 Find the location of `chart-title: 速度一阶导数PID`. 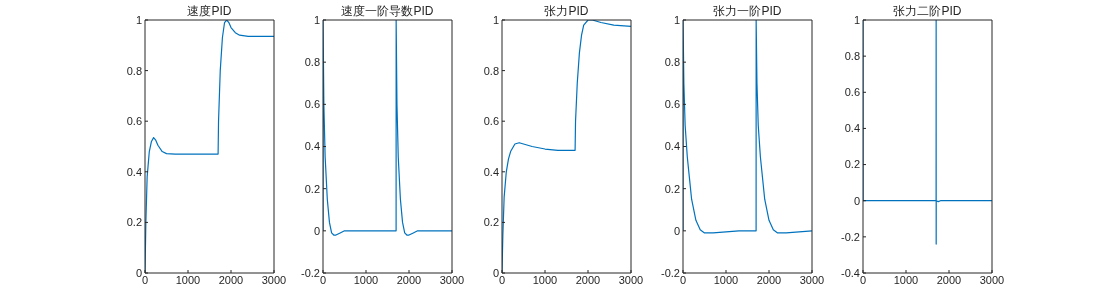

chart-title: 速度一阶导数PID is located at coordinates (387, 11).